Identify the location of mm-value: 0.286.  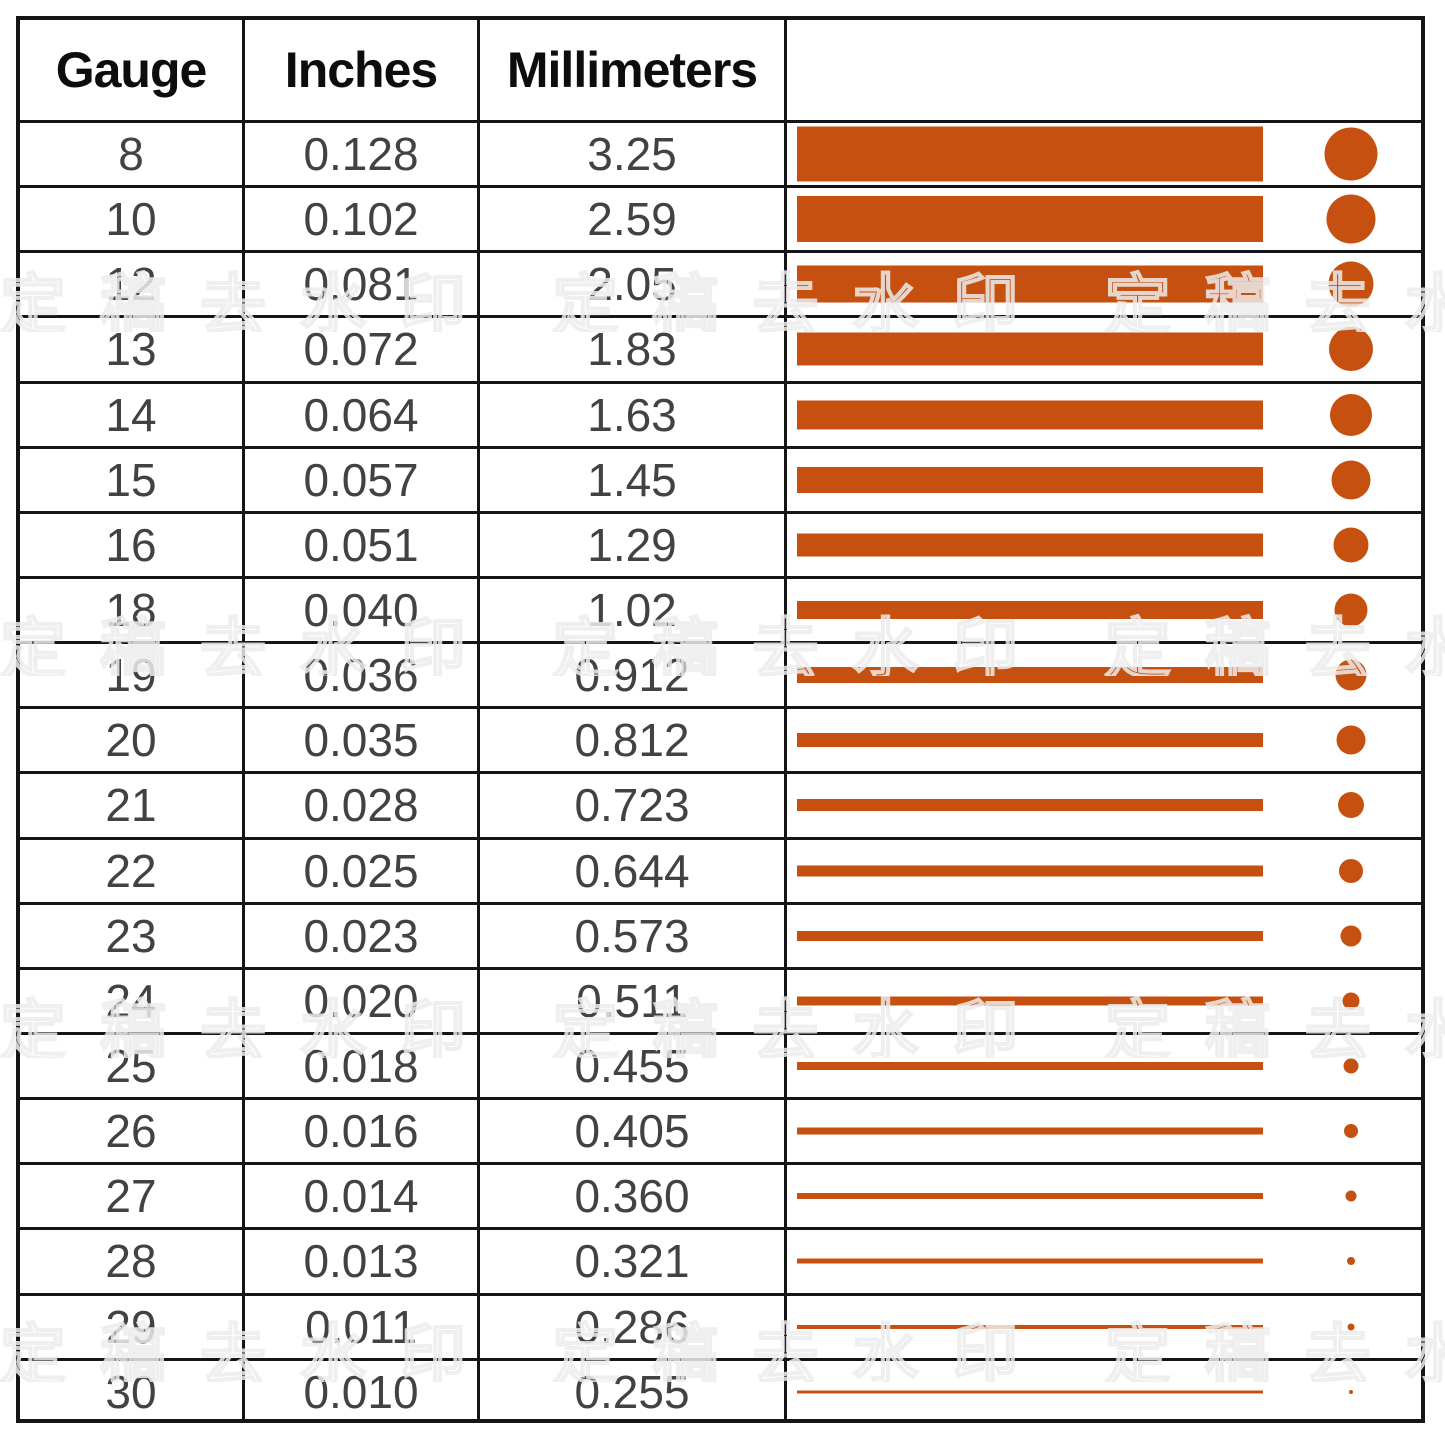
(630, 1326).